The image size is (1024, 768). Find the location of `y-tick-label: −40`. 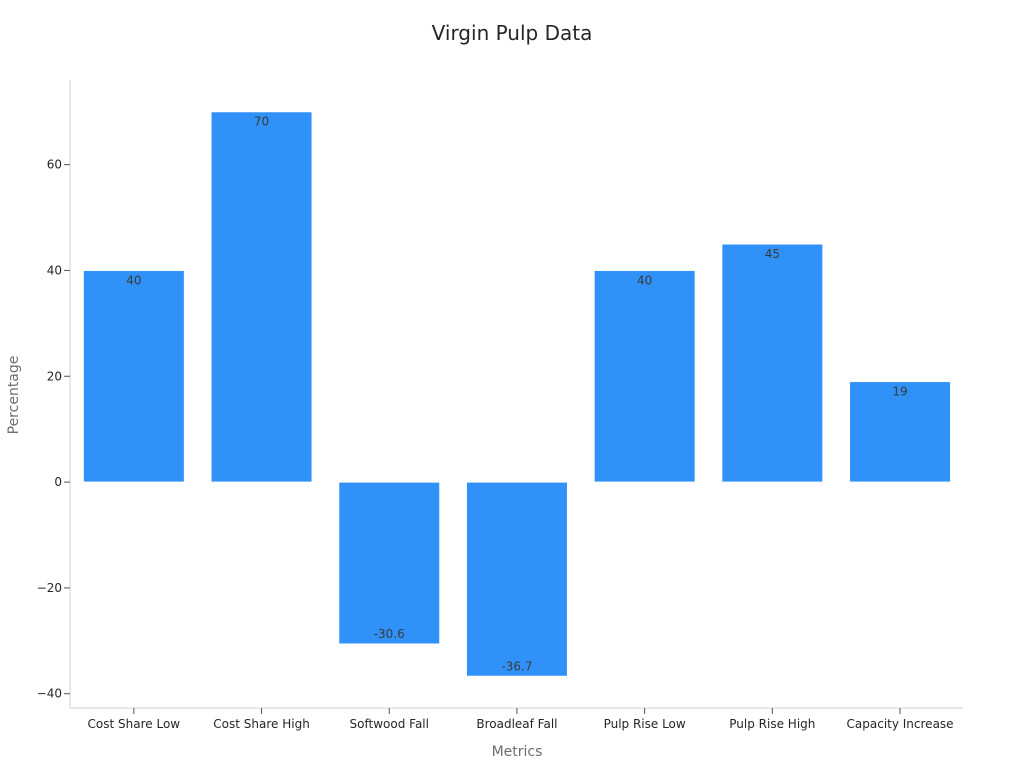

y-tick-label: −40 is located at coordinates (49, 694).